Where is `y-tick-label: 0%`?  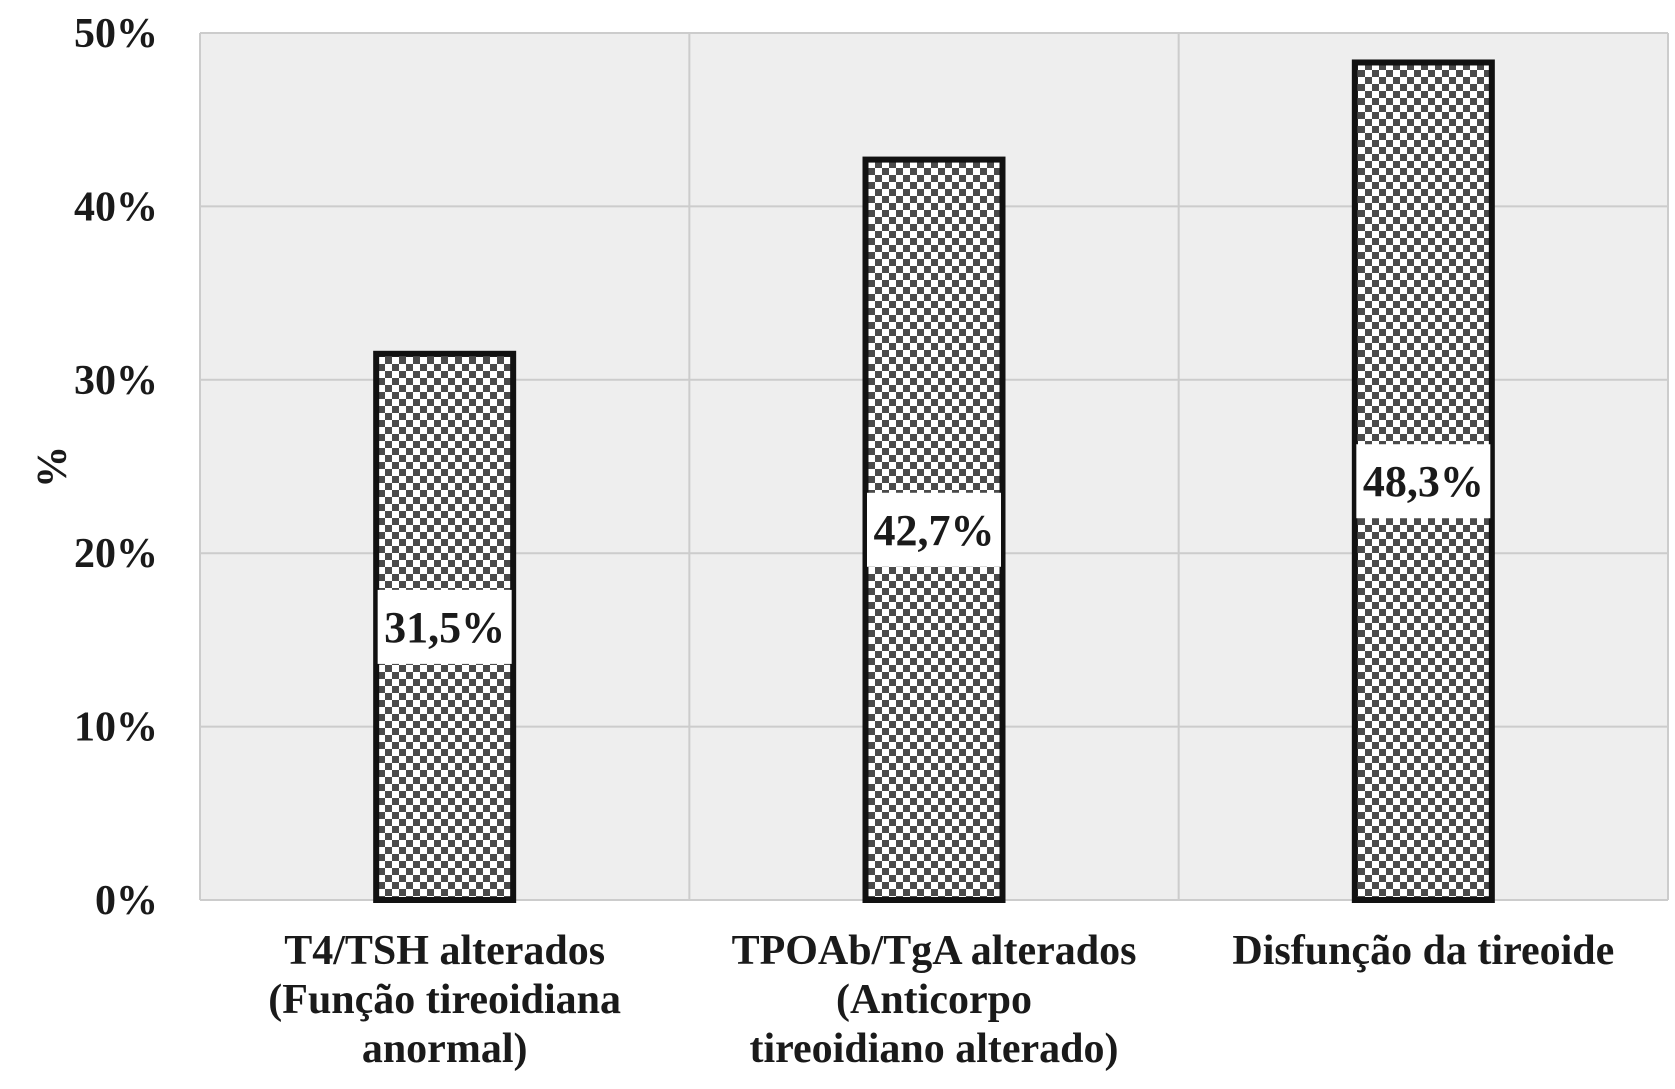
y-tick-label: 0% is located at coordinates (126, 901).